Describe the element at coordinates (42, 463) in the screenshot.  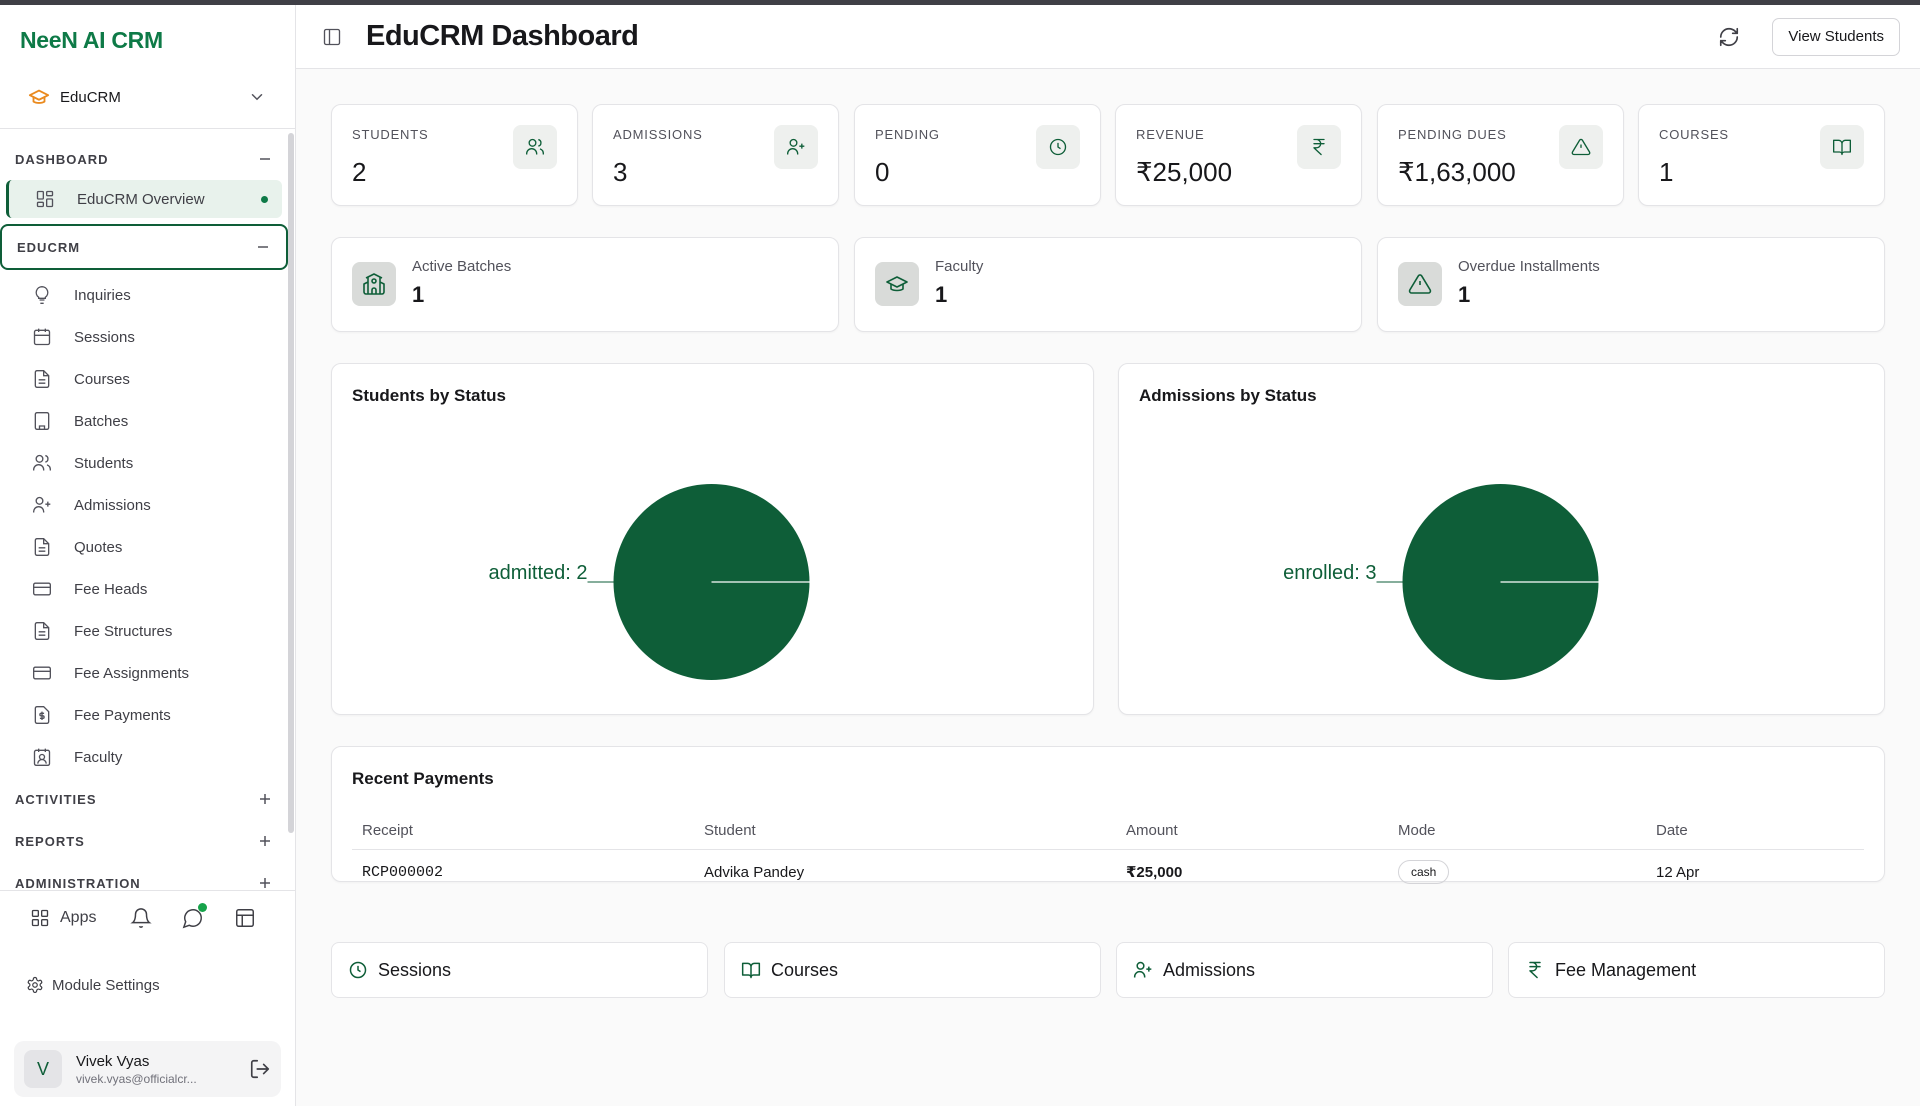
I see `users-icon` at that location.